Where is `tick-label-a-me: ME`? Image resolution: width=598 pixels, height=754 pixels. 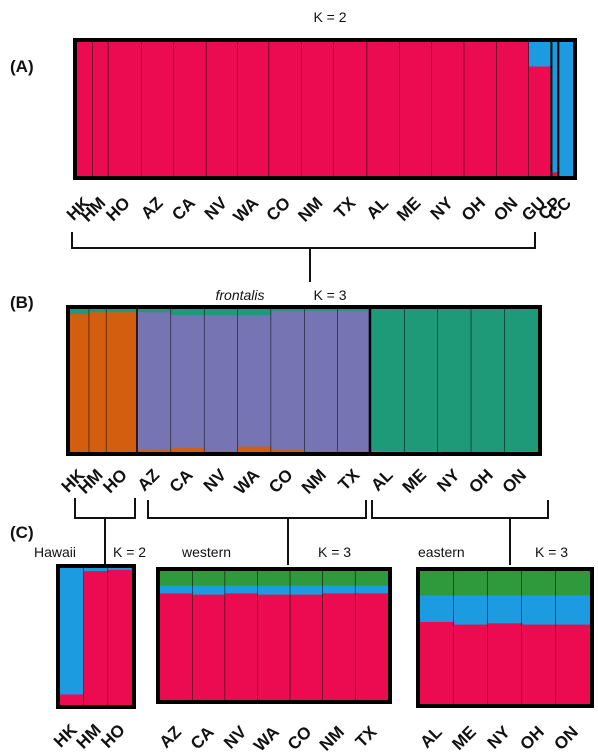
tick-label-a-me: ME is located at coordinates (408, 208).